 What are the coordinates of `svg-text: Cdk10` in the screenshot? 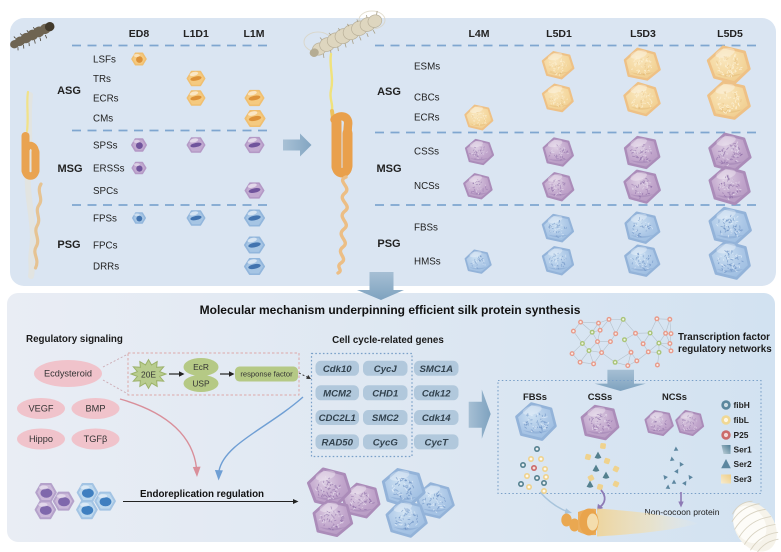 It's located at (337, 369).